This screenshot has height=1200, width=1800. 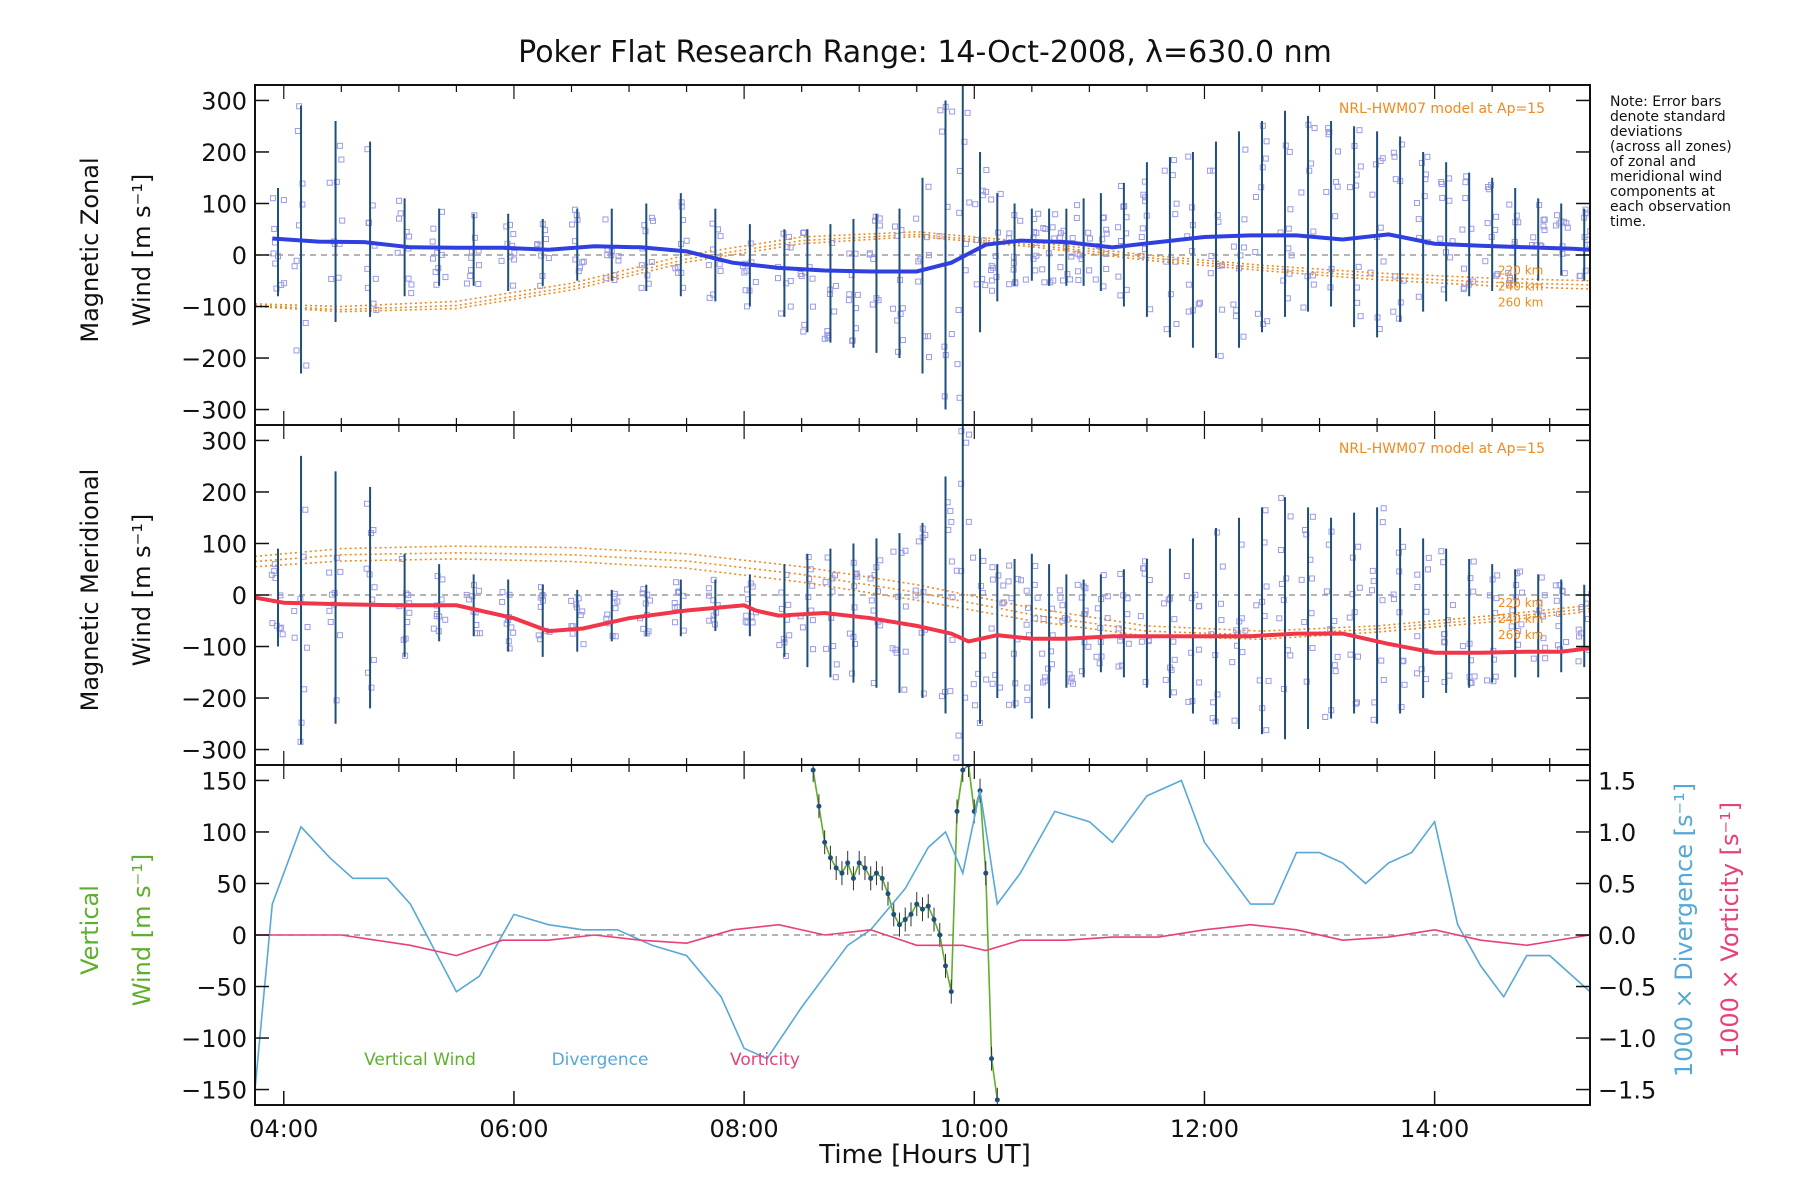 What do you see at coordinates (513, 1129) in the screenshot?
I see `x-tick-label: 06:00` at bounding box center [513, 1129].